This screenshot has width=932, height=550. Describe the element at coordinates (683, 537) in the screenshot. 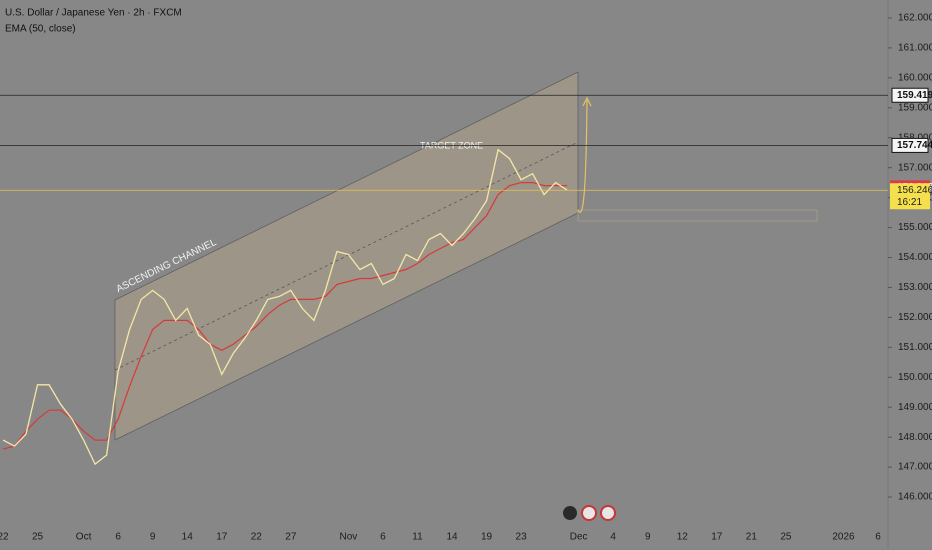

I see `x-tick-label: 12` at that location.